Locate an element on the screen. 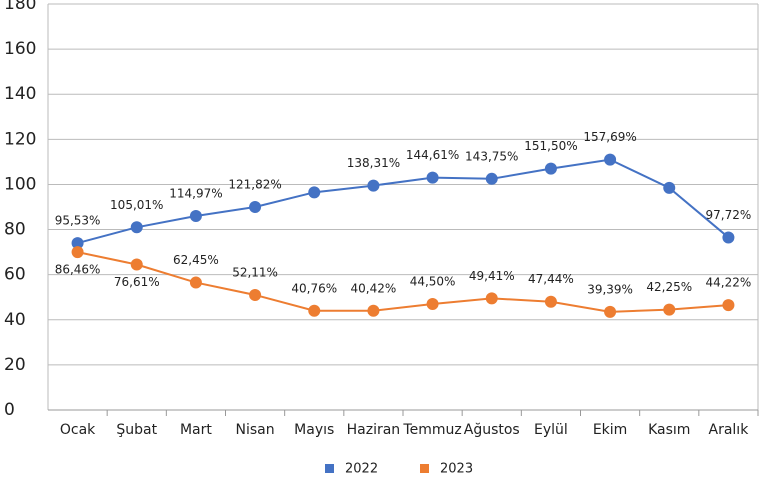 The image size is (759, 483). point-label: 151,50% is located at coordinates (550, 146).